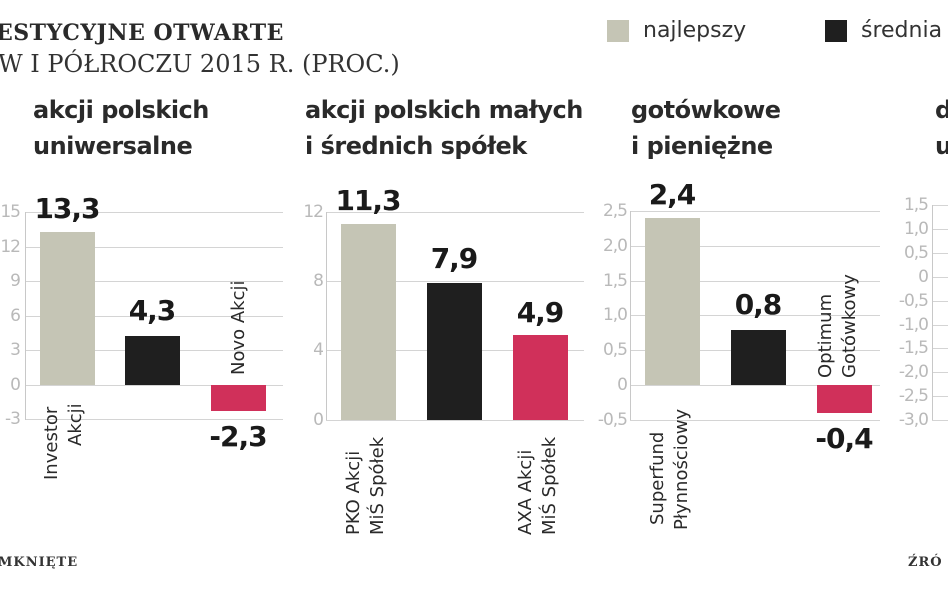 The width and height of the screenshot is (948, 593). I want to click on infographic-subtitle: W I PÓŁROCZU 2015 R. (PROC.), so click(200, 64).